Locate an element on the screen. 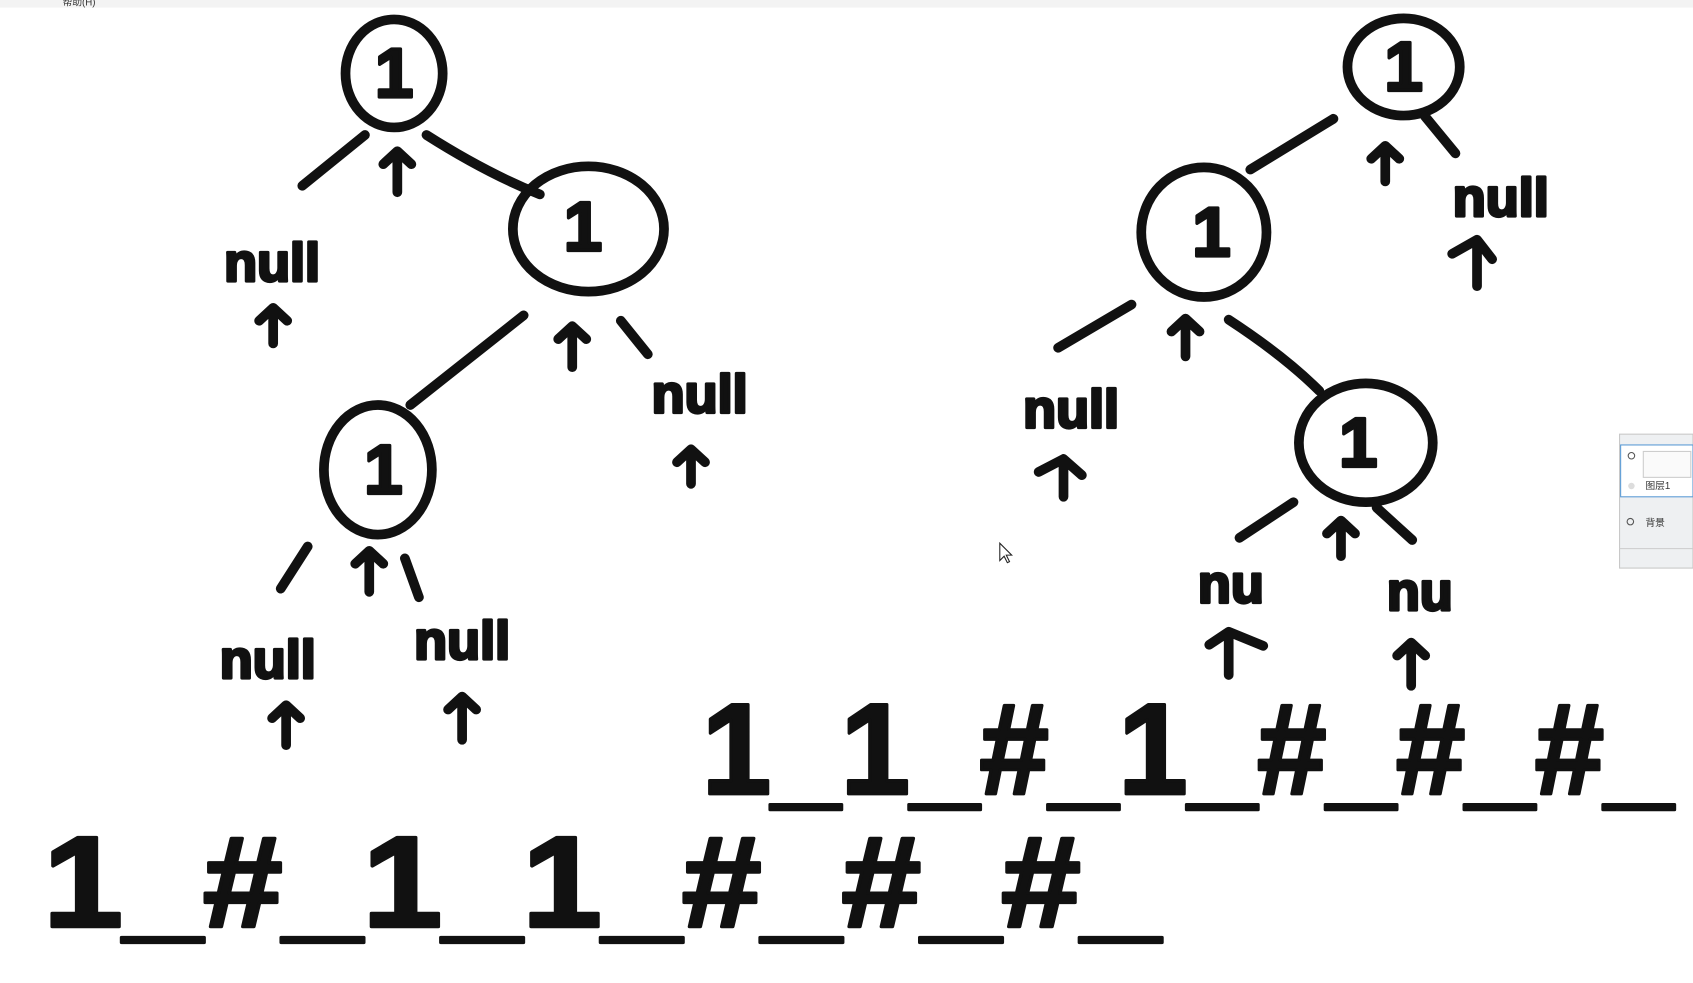  layers-panel: 图层1 背景 is located at coordinates (1656, 501).